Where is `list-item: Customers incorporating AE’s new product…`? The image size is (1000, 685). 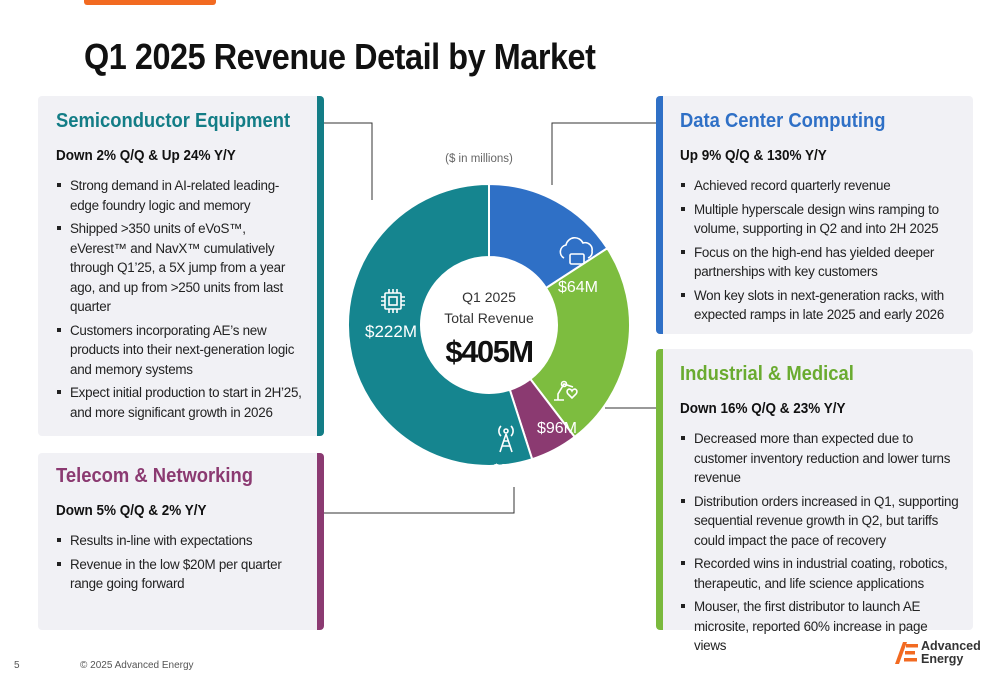 list-item: Customers incorporating AE’s new product… is located at coordinates (179, 350).